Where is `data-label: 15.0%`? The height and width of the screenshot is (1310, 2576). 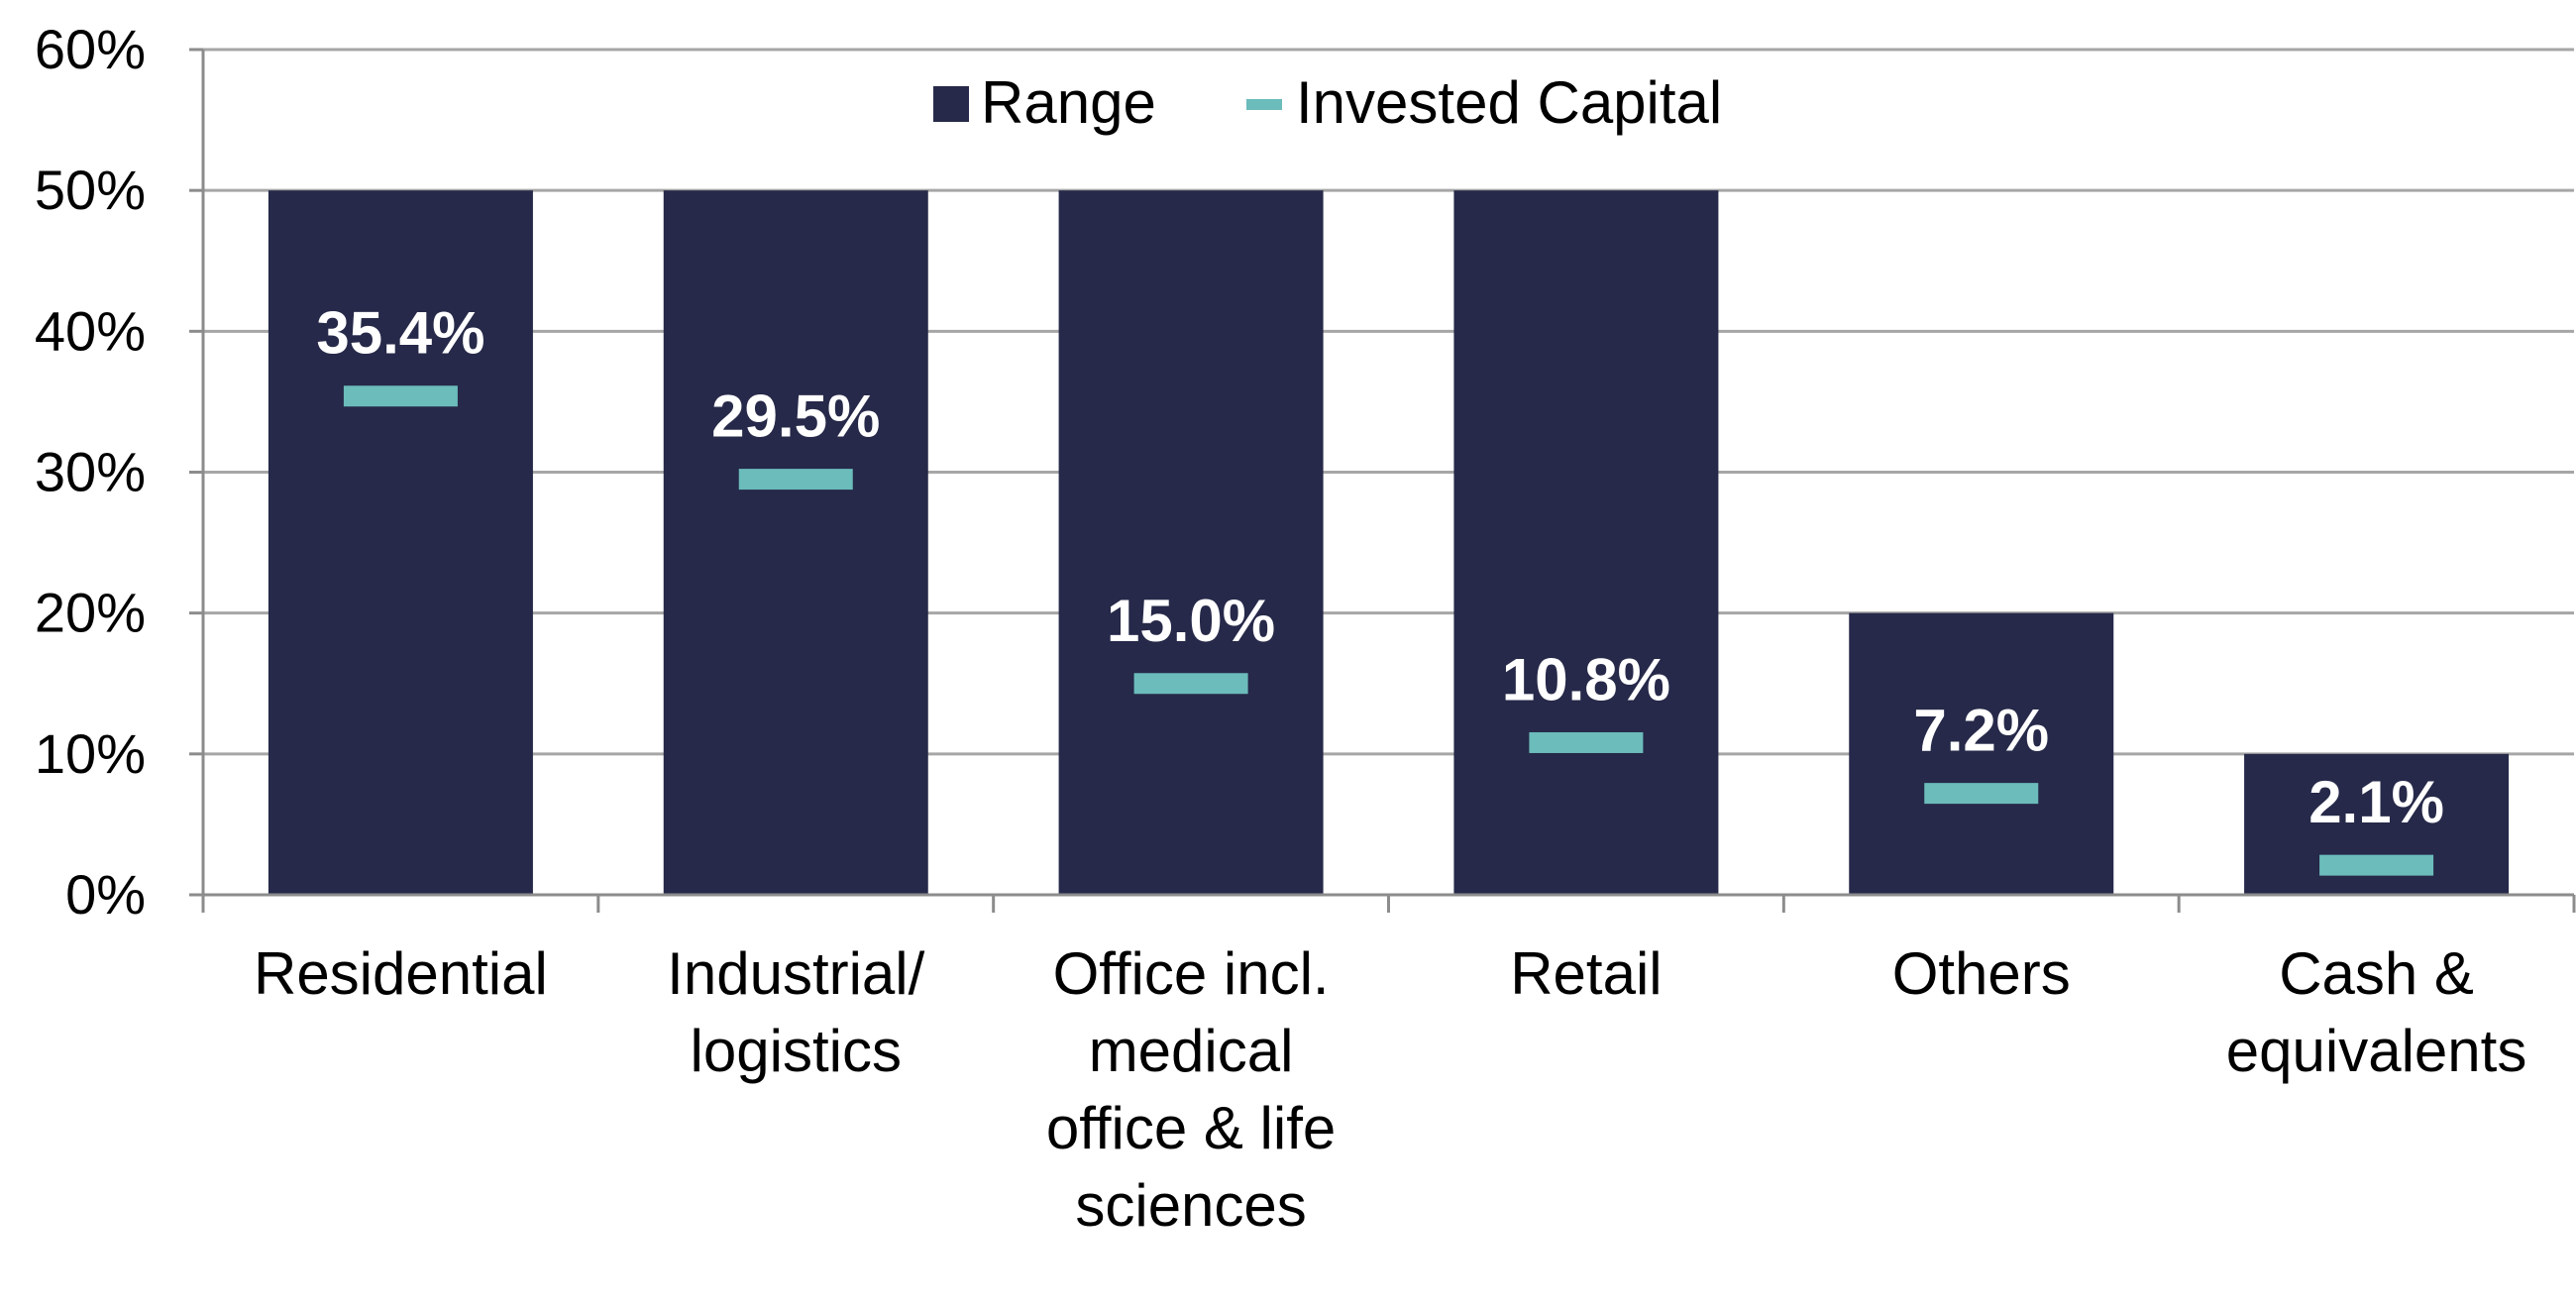
data-label: 15.0% is located at coordinates (1191, 621).